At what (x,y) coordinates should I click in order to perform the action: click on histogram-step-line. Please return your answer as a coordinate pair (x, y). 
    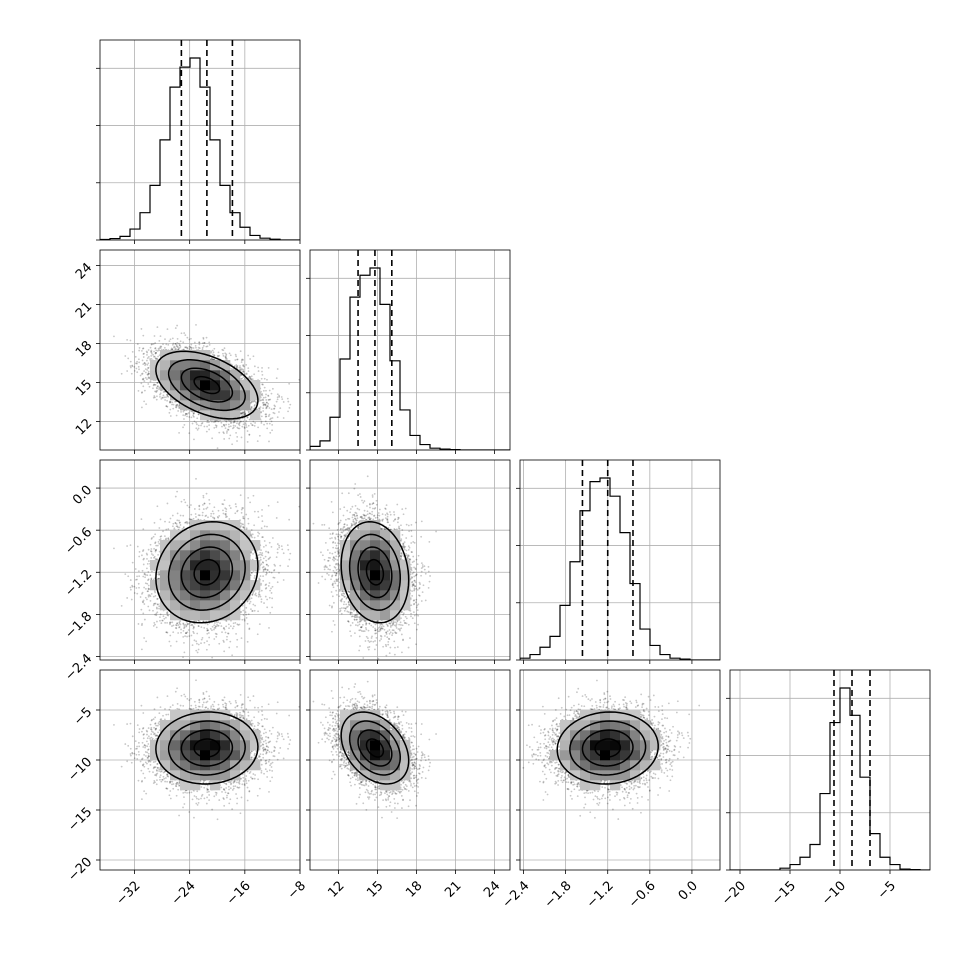
    Looking at the image, I should click on (410, 358).